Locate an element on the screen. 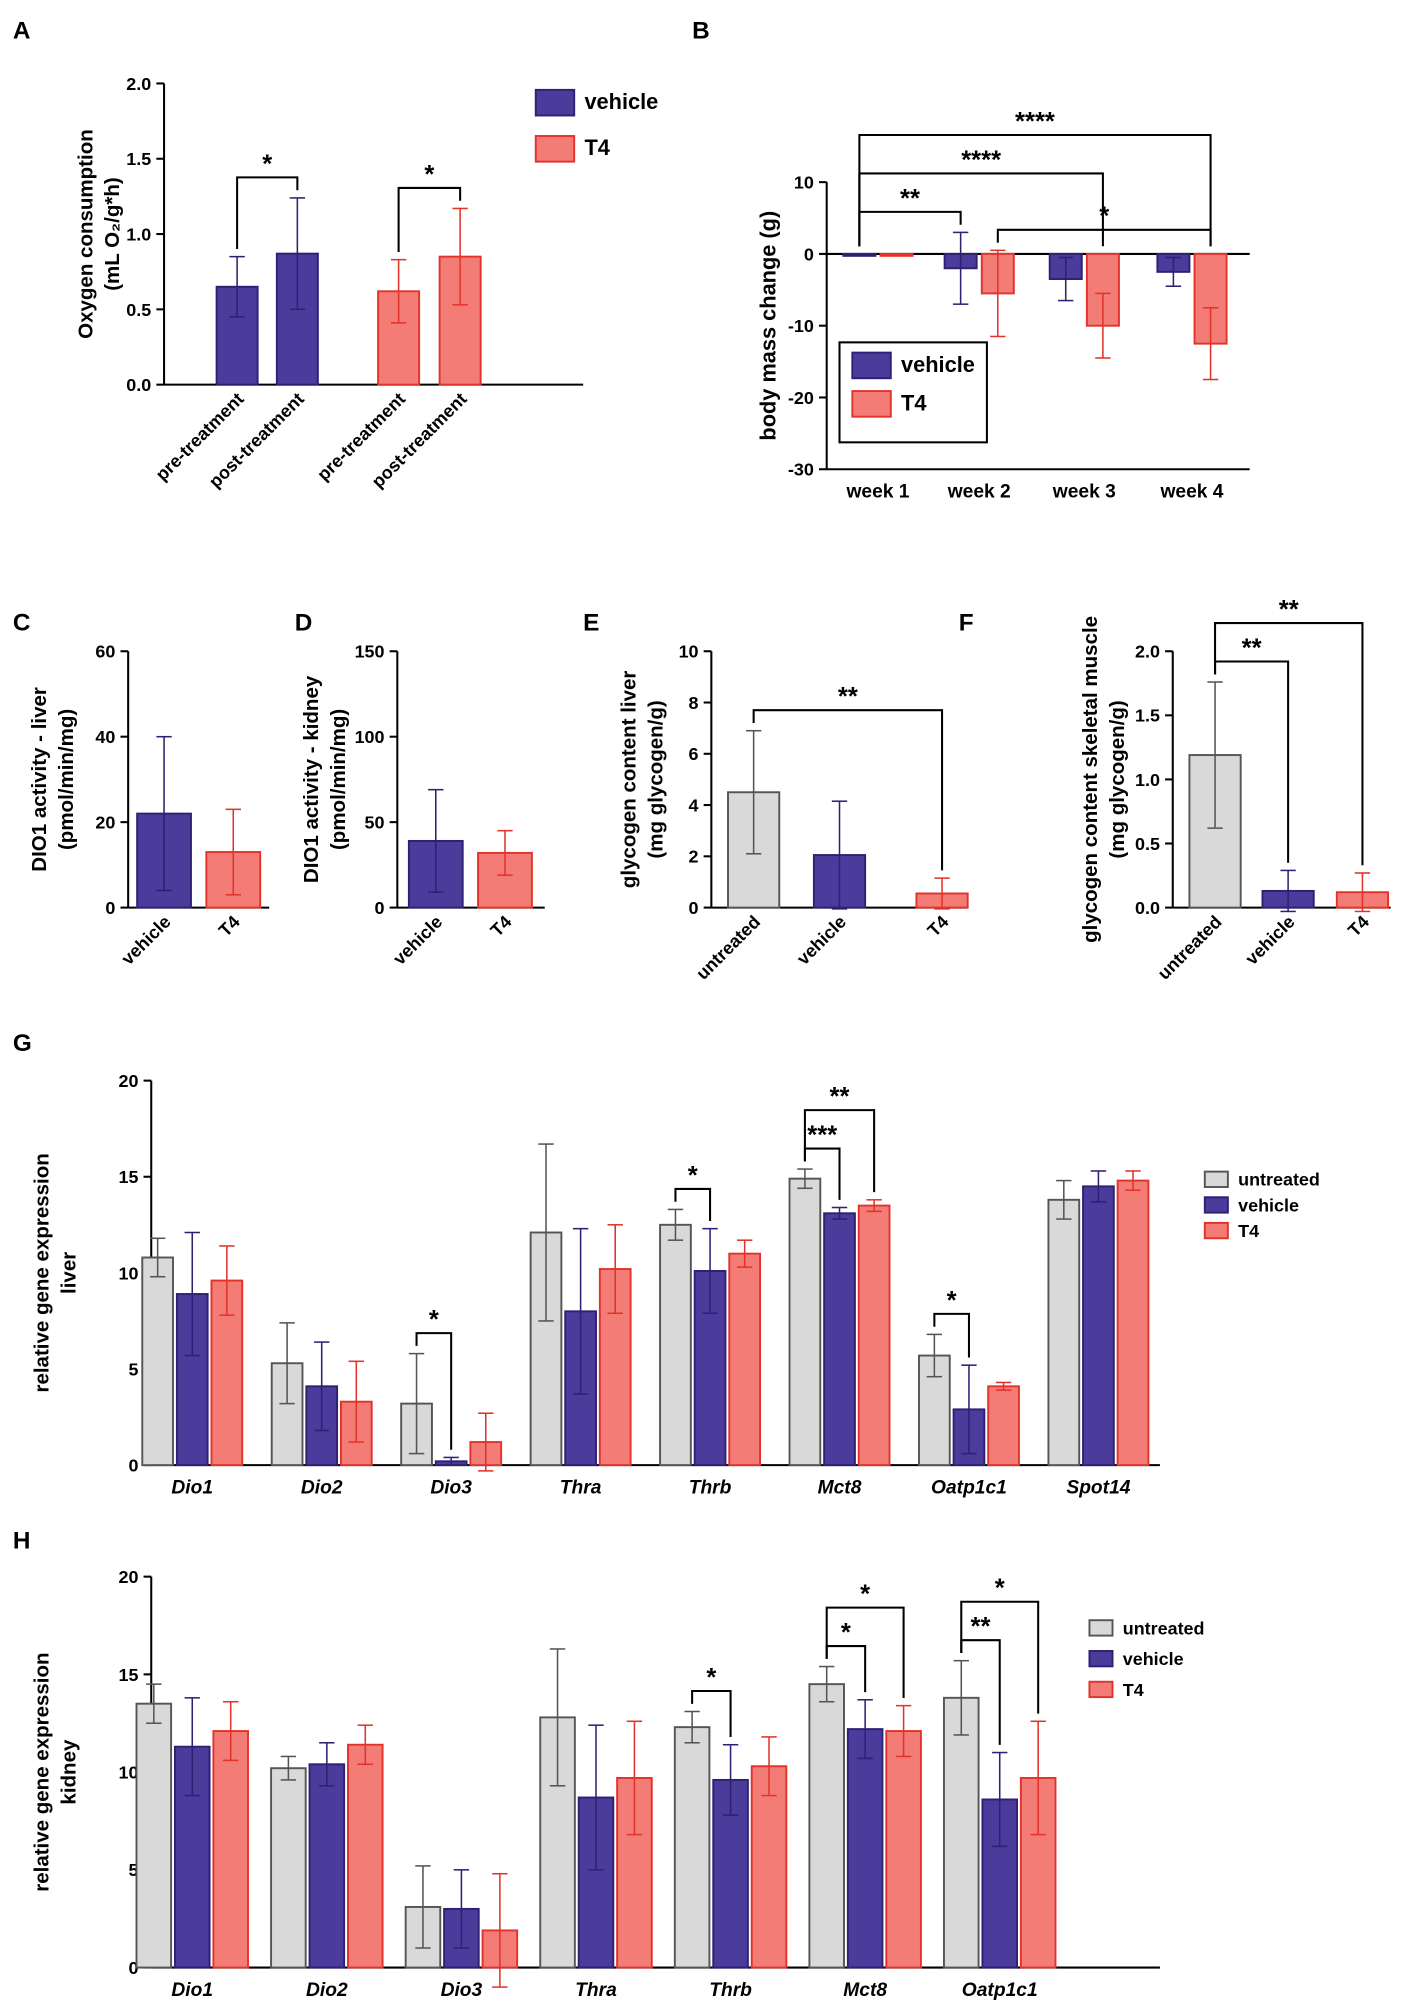  y-axis-label: Oxygen consumption is located at coordinates (85, 234).